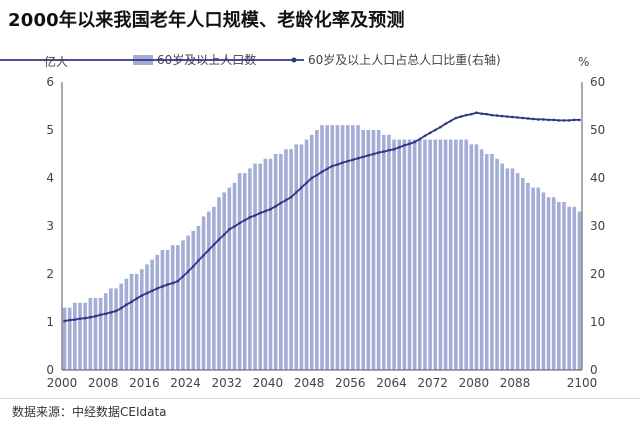 This screenshot has width=640, height=430. Describe the element at coordinates (50, 322) in the screenshot. I see `left-tick-label: 1` at that location.